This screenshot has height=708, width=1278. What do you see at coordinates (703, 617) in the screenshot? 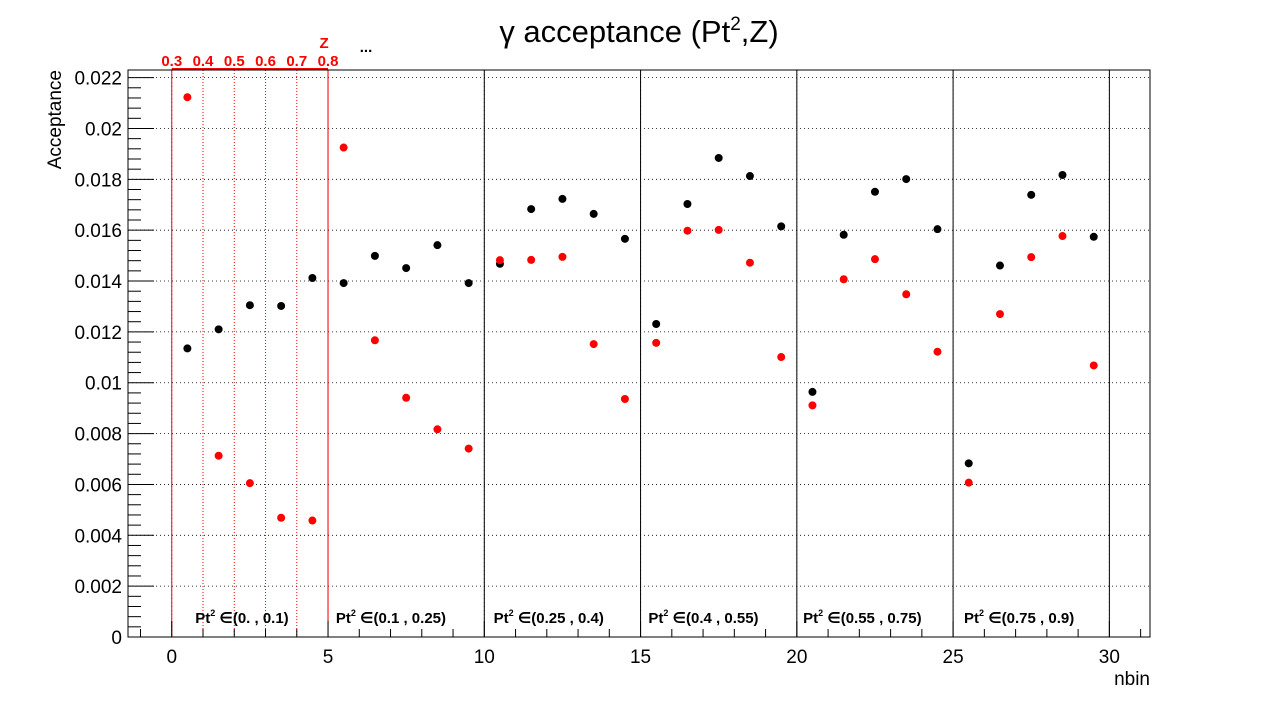
I see `pt2-bin-label: Pt2 ∈(0.4 , 0.55)` at bounding box center [703, 617].